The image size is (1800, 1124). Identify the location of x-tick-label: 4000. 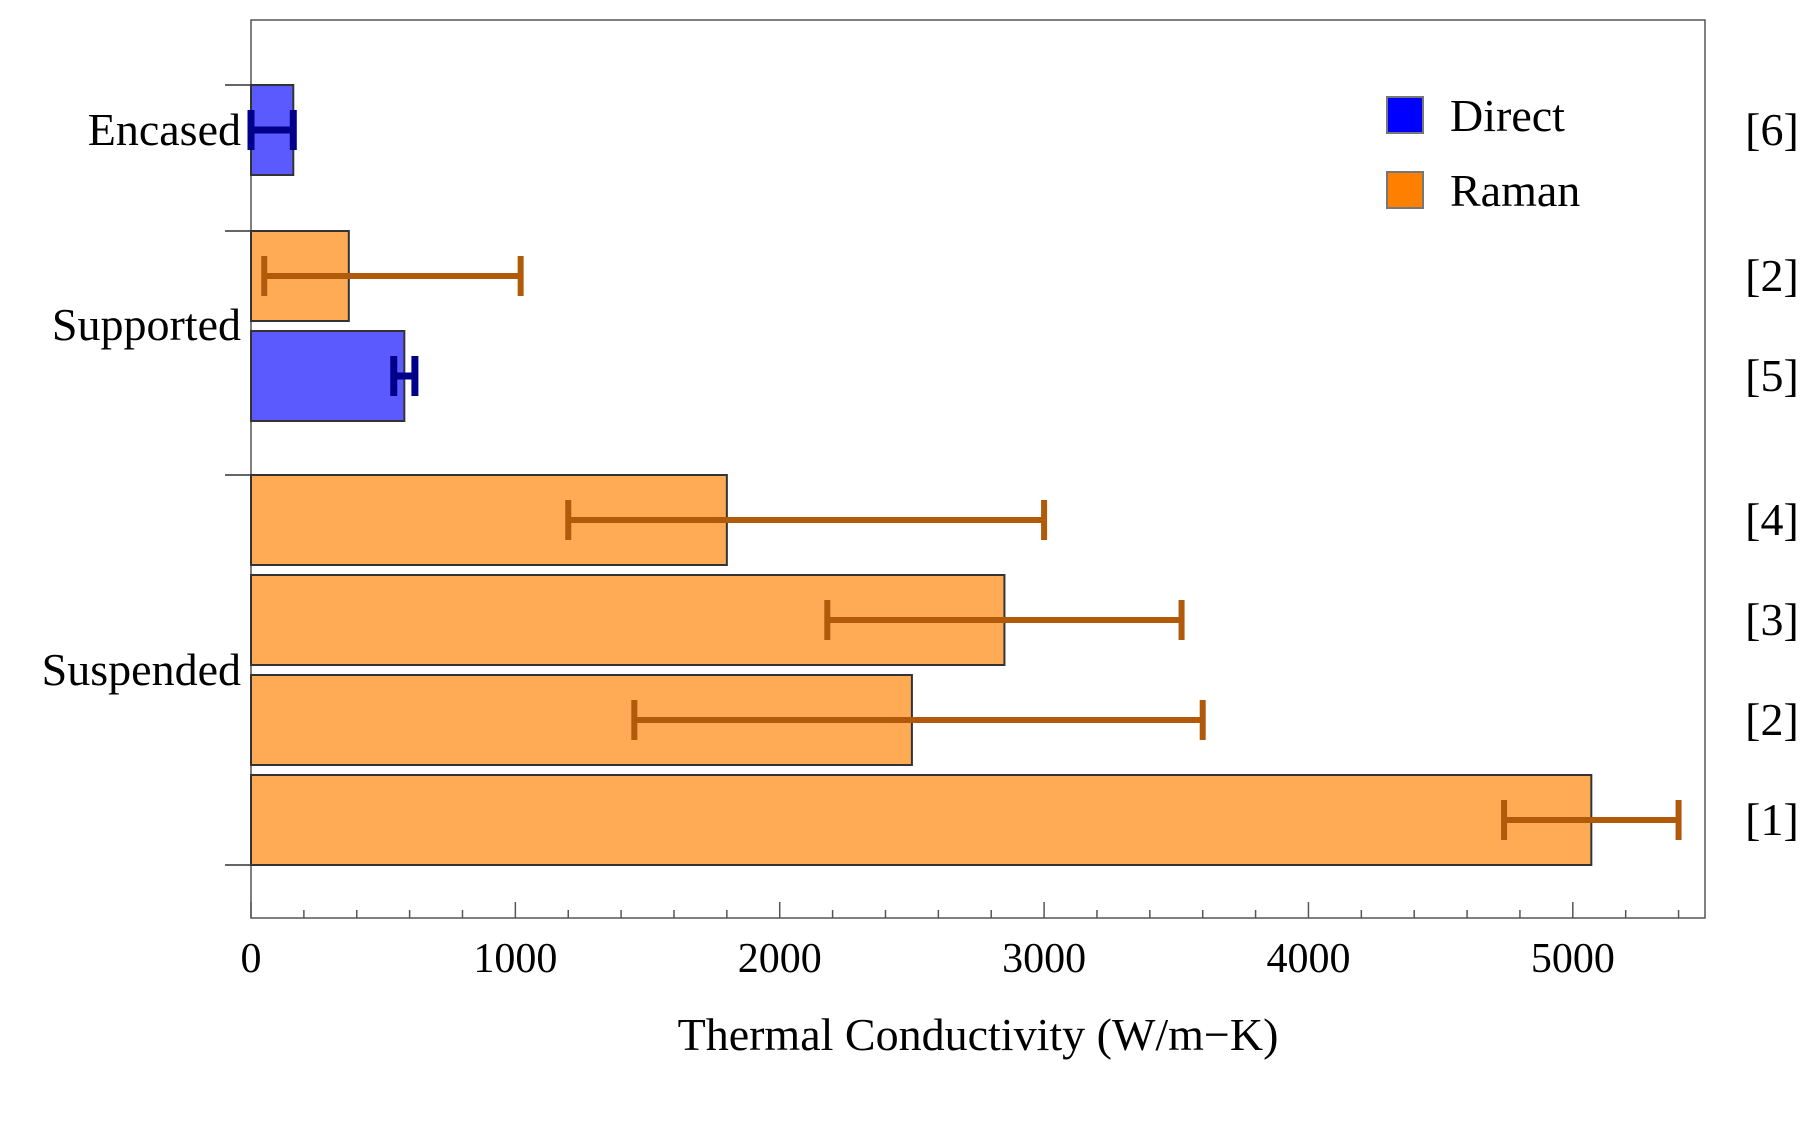
(1308, 959).